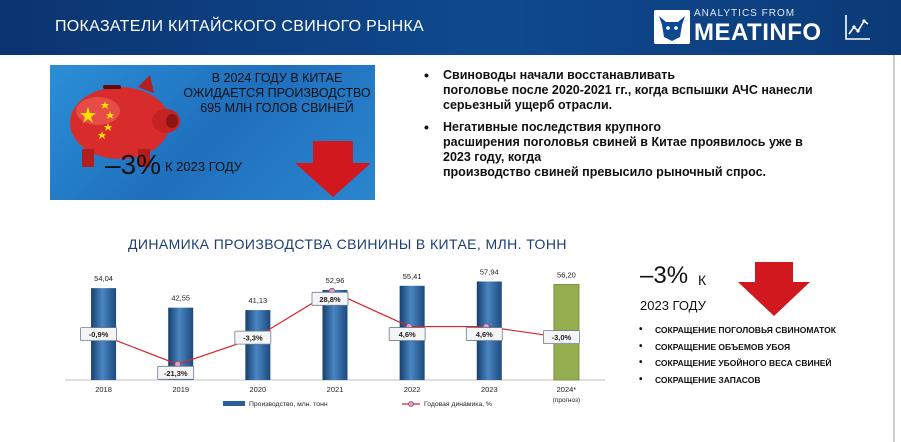 The width and height of the screenshot is (901, 442). I want to click on pig-icon, so click(125, 121).